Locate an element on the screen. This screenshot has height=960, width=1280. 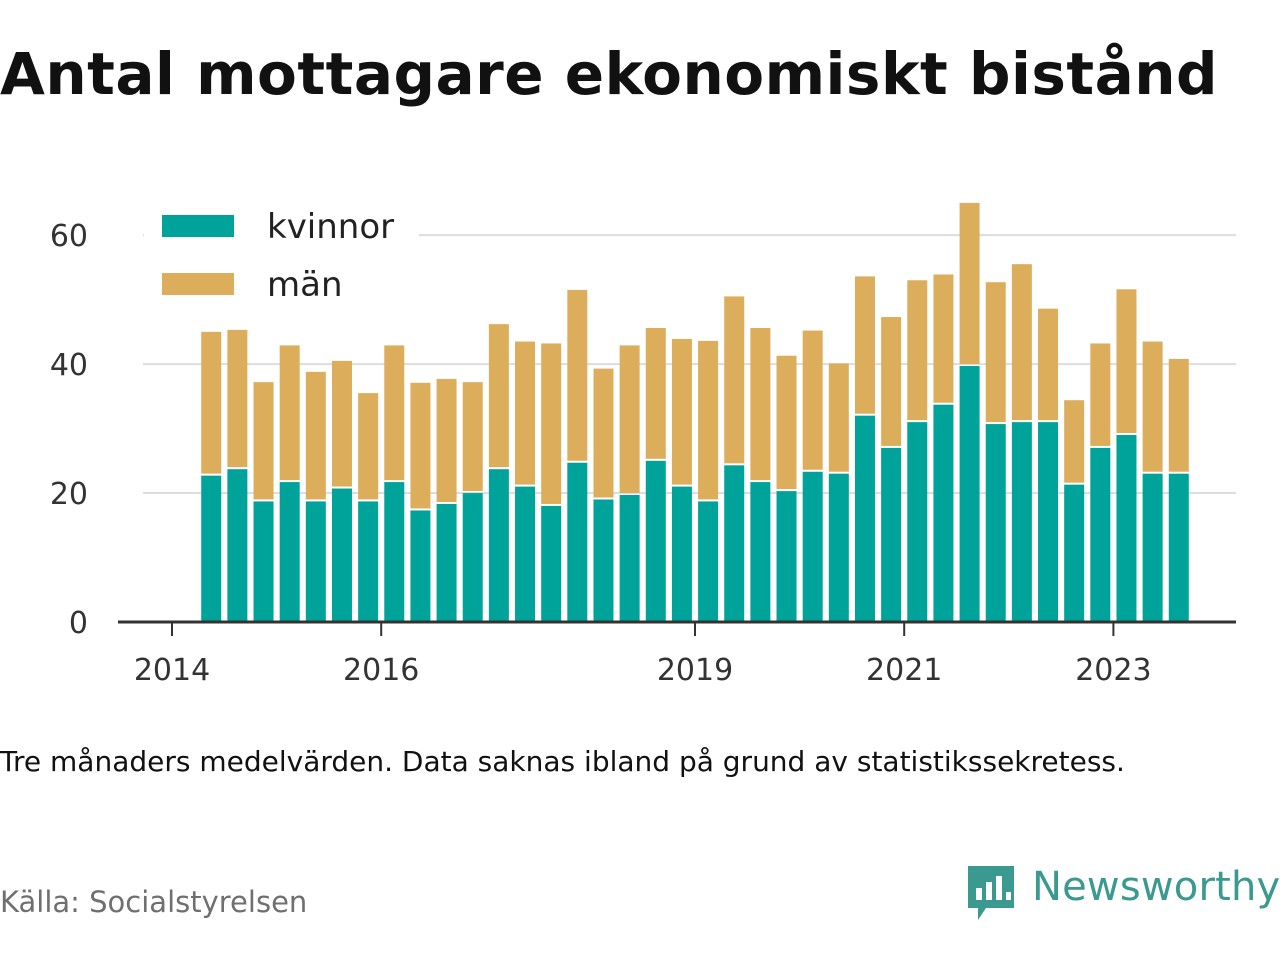
newsworthy-icon is located at coordinates (991, 893).